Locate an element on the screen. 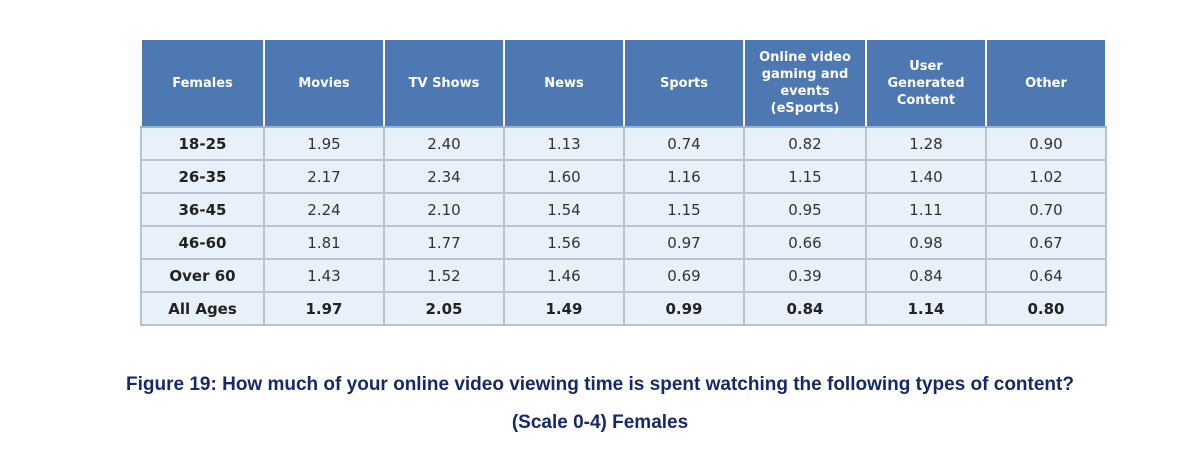 This screenshot has height=468, width=1200. cell: 0.99 is located at coordinates (684, 308).